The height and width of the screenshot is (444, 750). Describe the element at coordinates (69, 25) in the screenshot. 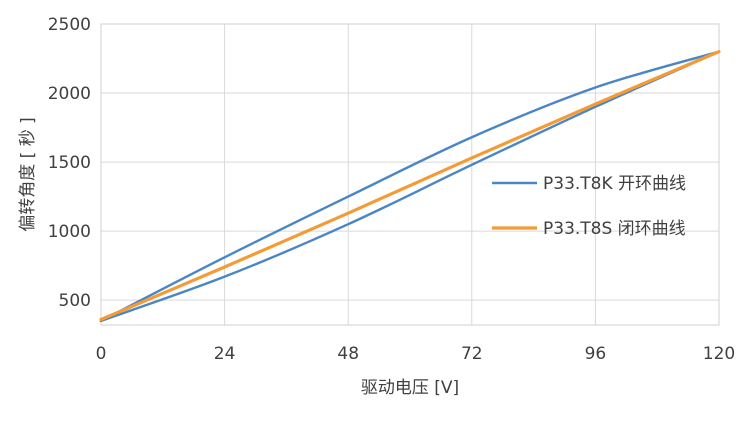

I see `y-tick-label: 2500` at that location.